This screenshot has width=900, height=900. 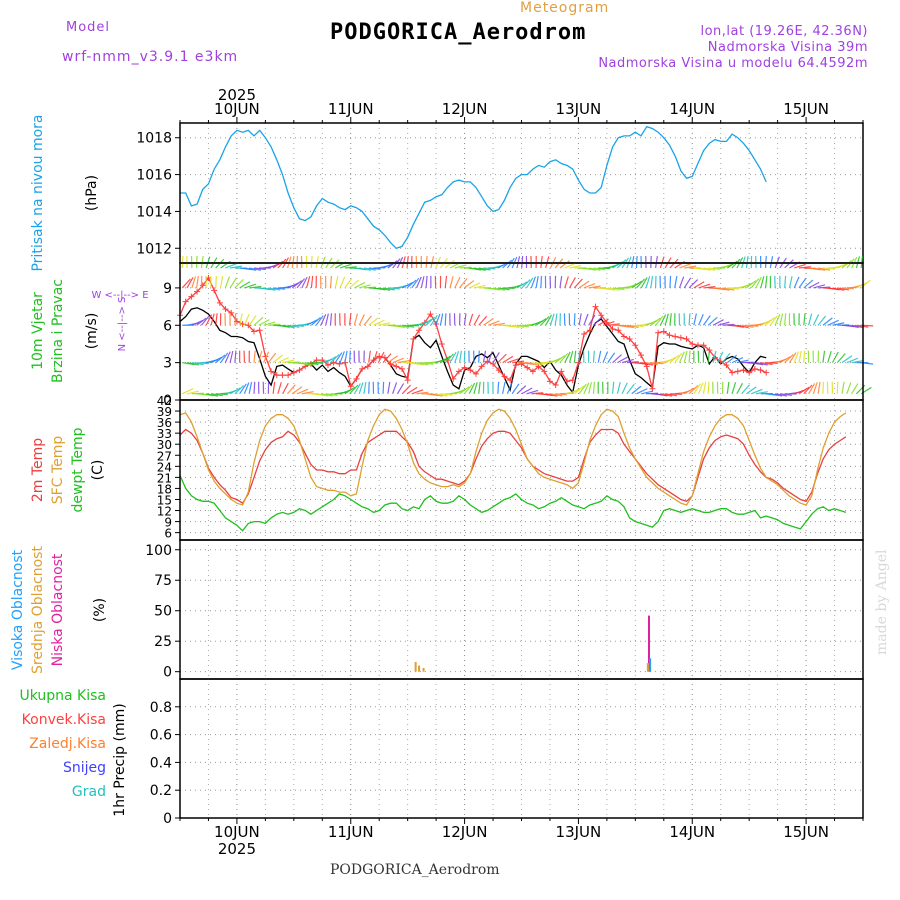 I want to click on y-tick-label: 1012, so click(x=154, y=249).